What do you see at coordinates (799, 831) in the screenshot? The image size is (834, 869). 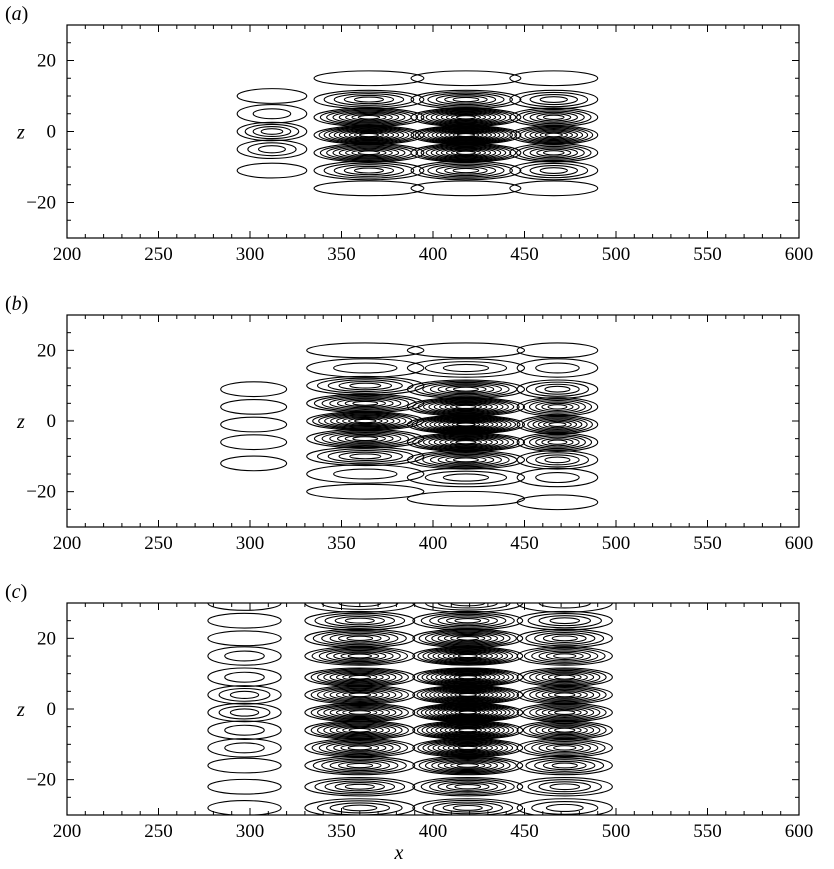 I see `x-tick-label: 600` at bounding box center [799, 831].